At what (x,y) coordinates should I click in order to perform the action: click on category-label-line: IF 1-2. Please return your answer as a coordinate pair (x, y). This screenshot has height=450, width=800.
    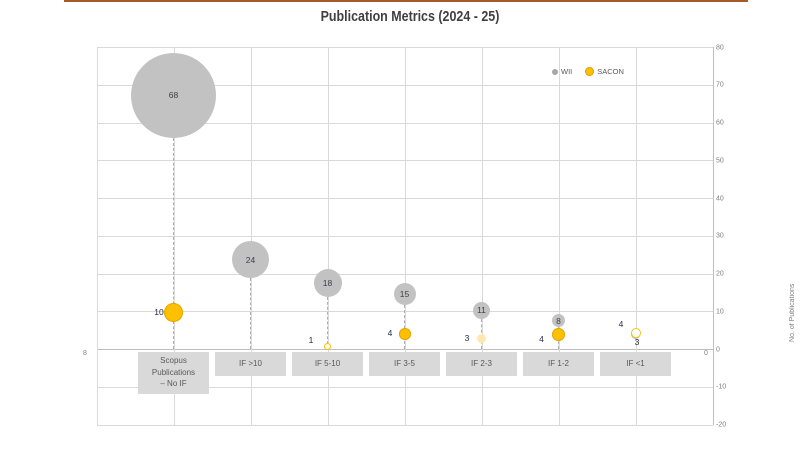
    Looking at the image, I should click on (558, 363).